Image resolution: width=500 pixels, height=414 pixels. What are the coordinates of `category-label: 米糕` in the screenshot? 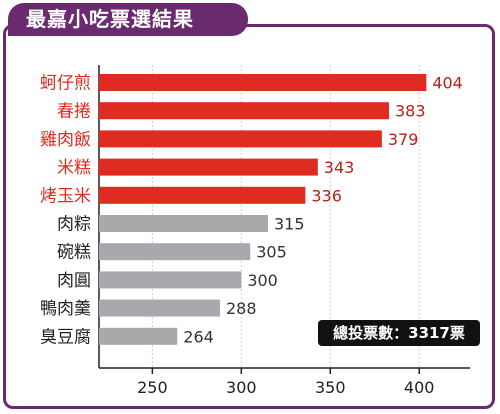 It's located at (74, 168).